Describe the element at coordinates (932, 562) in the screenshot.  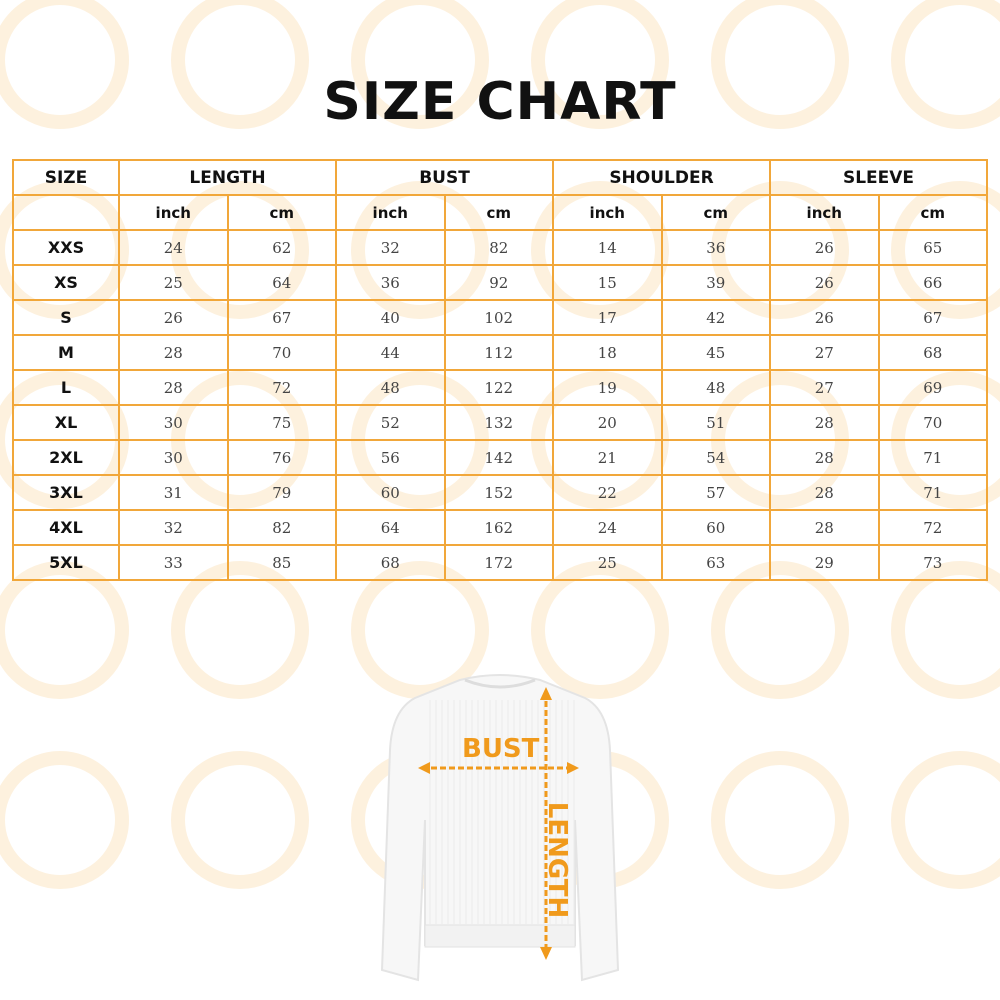
I see `value-cell: 73` at that location.